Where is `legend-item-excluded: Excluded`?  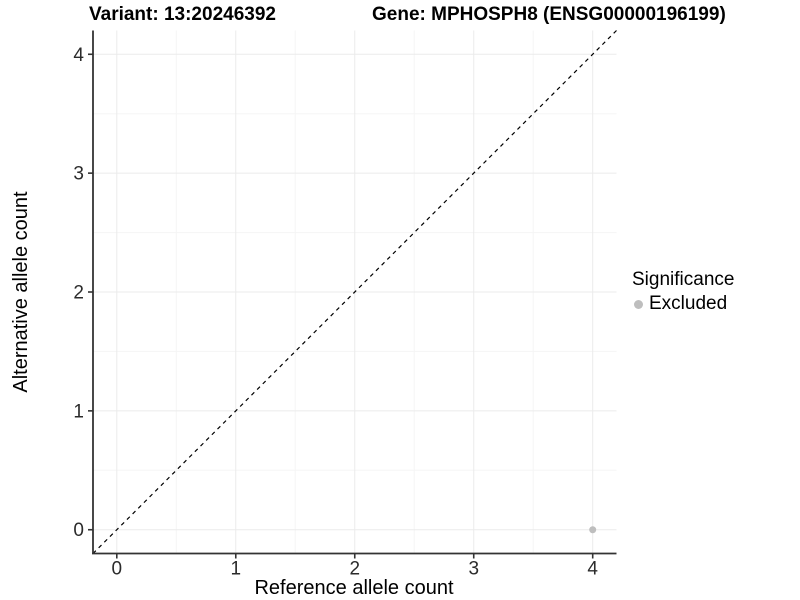
legend-item-excluded: Excluded is located at coordinates (715, 304).